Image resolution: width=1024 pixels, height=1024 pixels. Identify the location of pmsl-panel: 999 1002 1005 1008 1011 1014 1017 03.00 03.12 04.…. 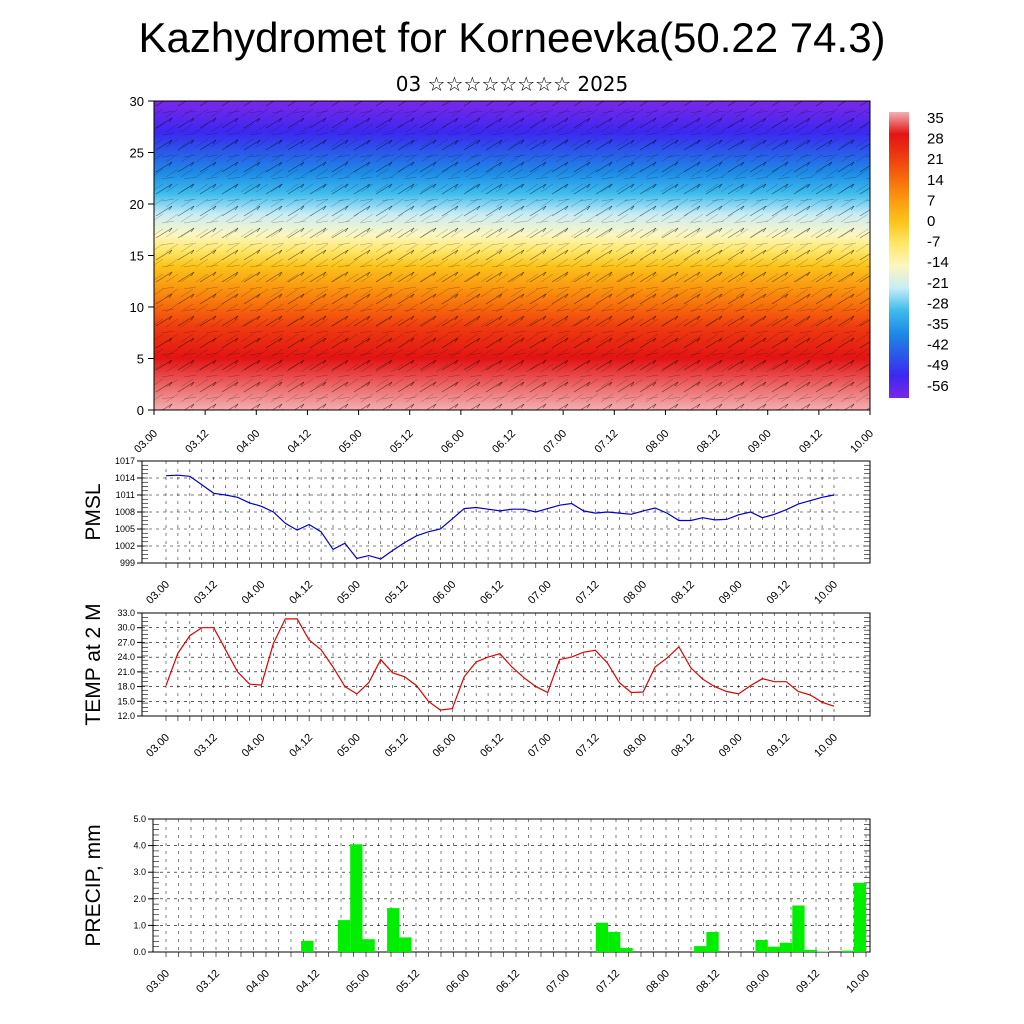
(476, 531).